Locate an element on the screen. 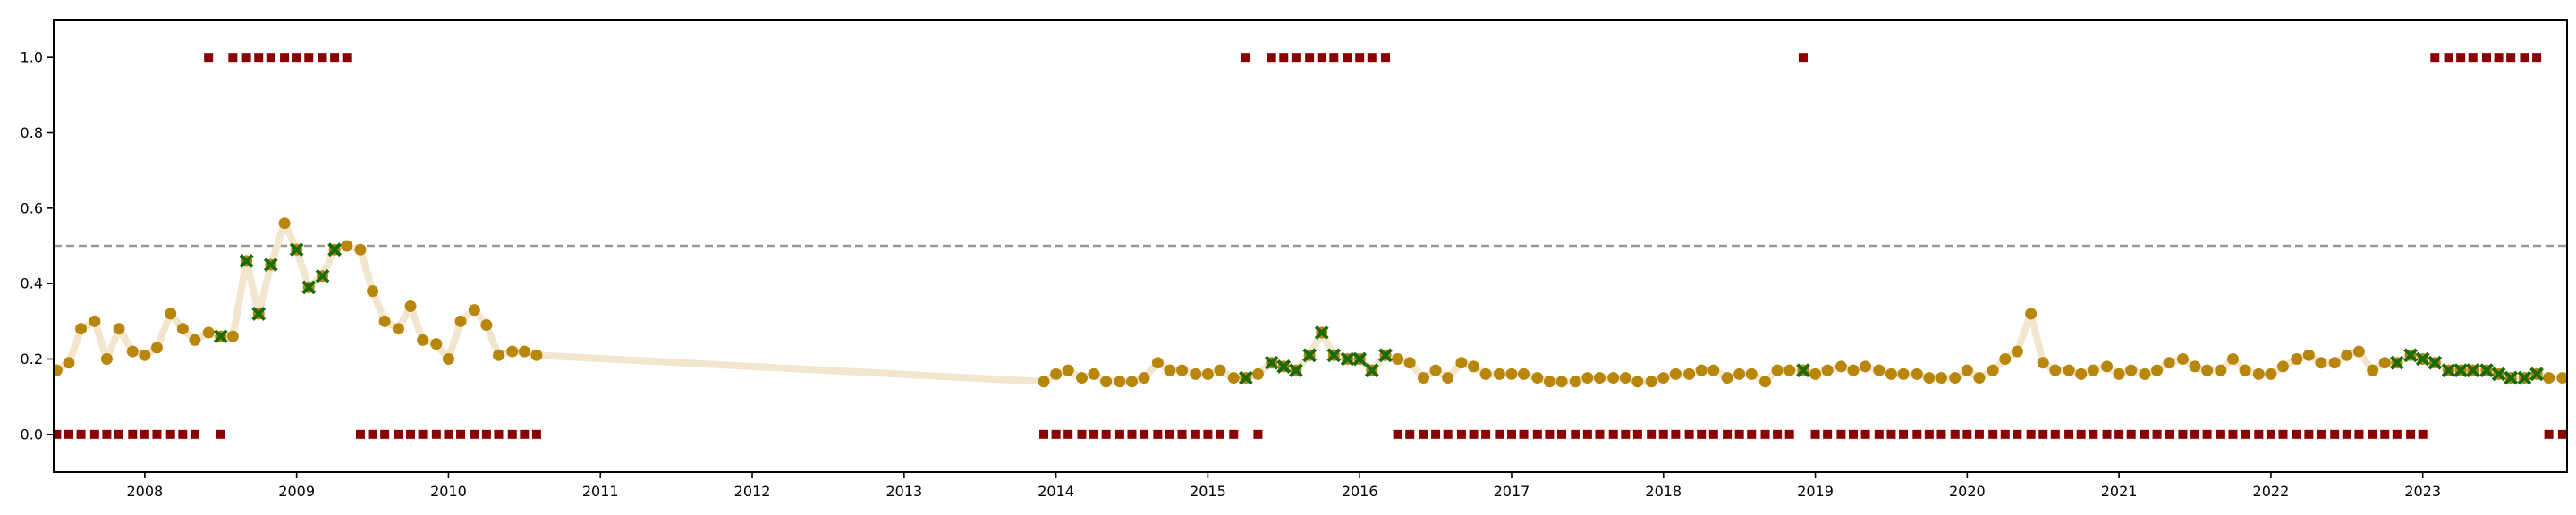 This screenshot has height=515, width=2576. x-tick-label: 2019 is located at coordinates (1815, 491).